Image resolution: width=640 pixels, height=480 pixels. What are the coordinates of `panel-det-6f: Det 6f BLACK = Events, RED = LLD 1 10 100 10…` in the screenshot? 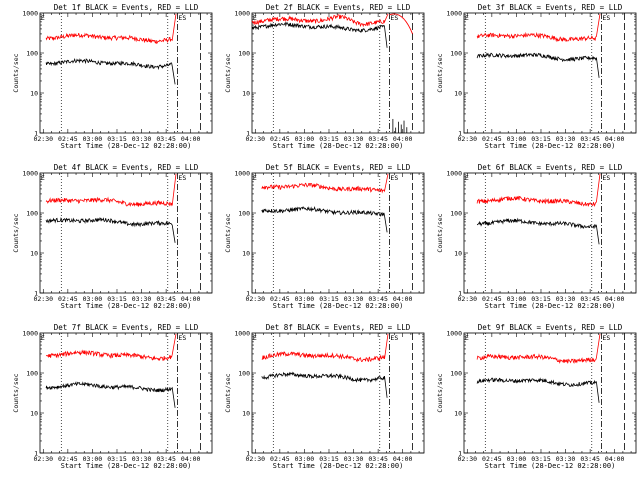 It's located at (536, 236).